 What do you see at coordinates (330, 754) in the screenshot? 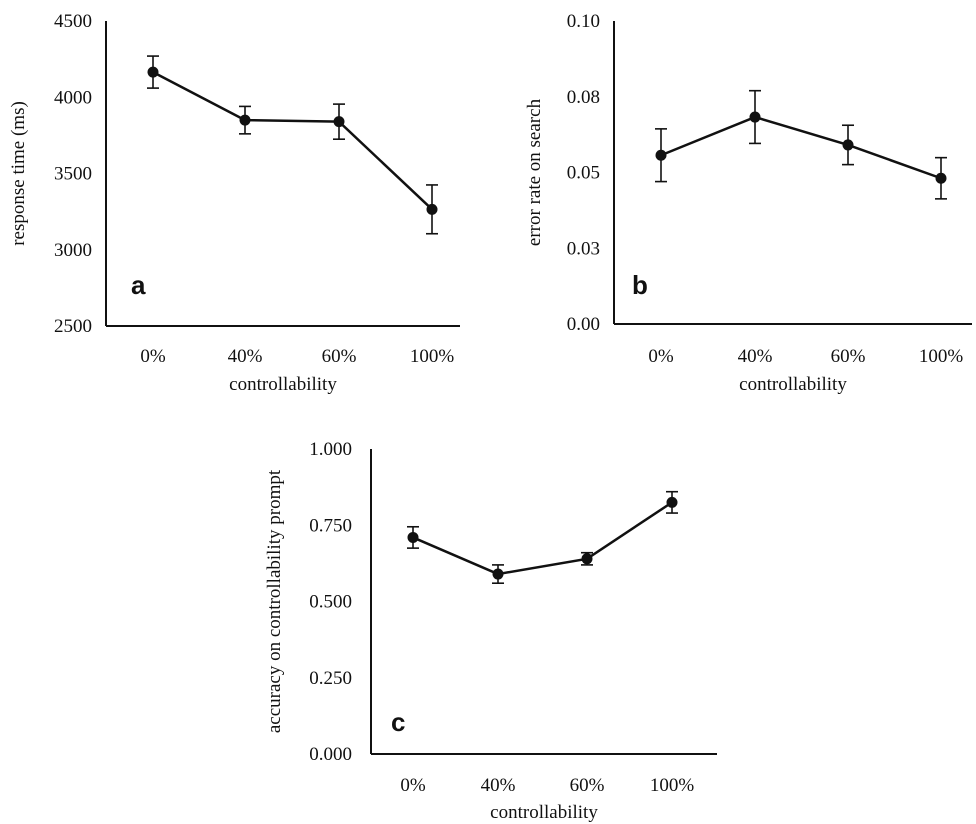
I see `y-tick-label: 0.000` at bounding box center [330, 754].